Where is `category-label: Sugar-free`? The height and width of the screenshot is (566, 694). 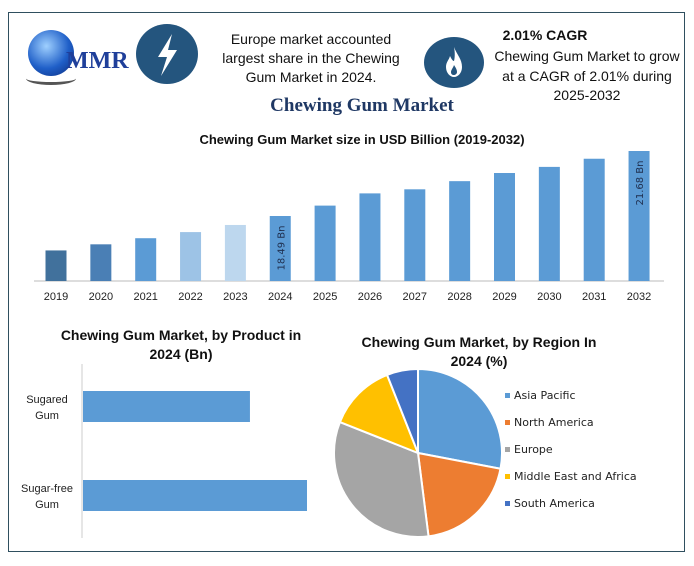
category-label: Sugar-free is located at coordinates (47, 489).